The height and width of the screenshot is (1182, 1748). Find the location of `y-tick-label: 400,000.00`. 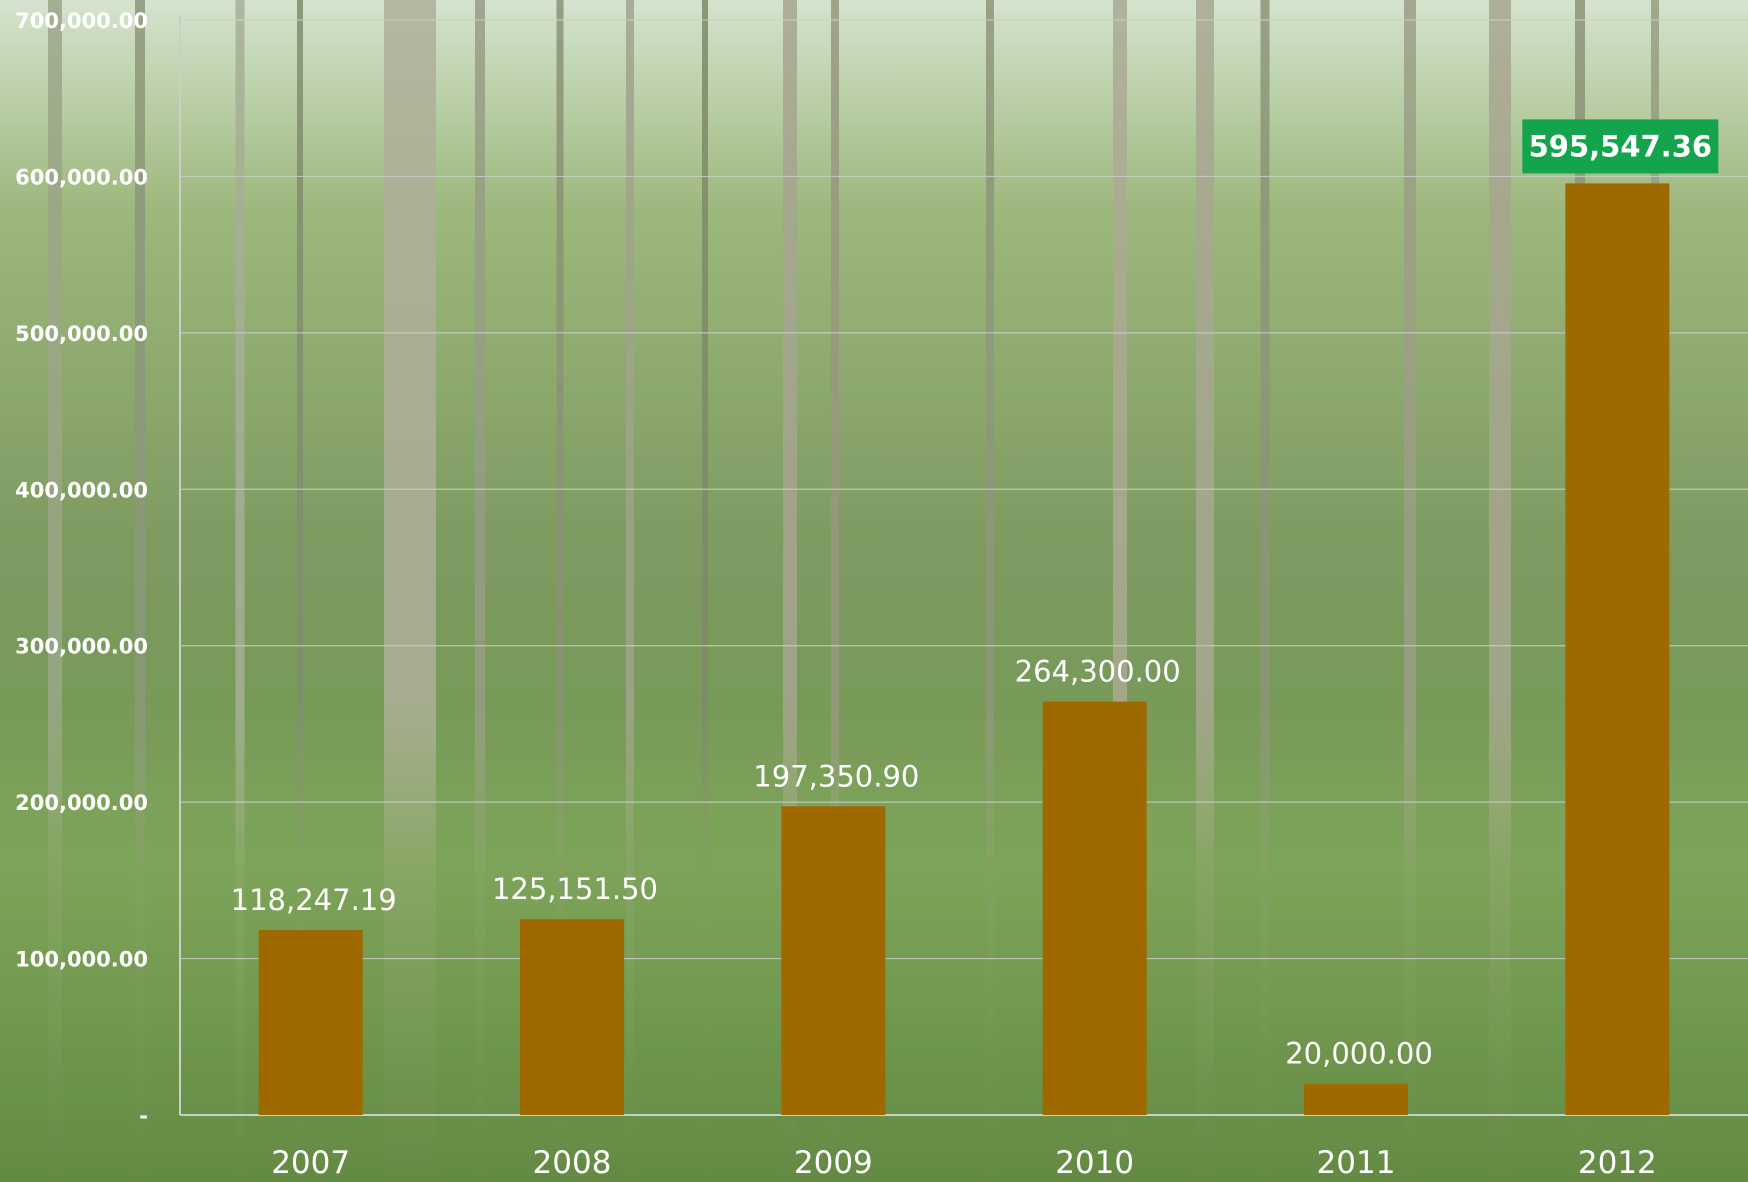

y-tick-label: 400,000.00 is located at coordinates (81, 490).